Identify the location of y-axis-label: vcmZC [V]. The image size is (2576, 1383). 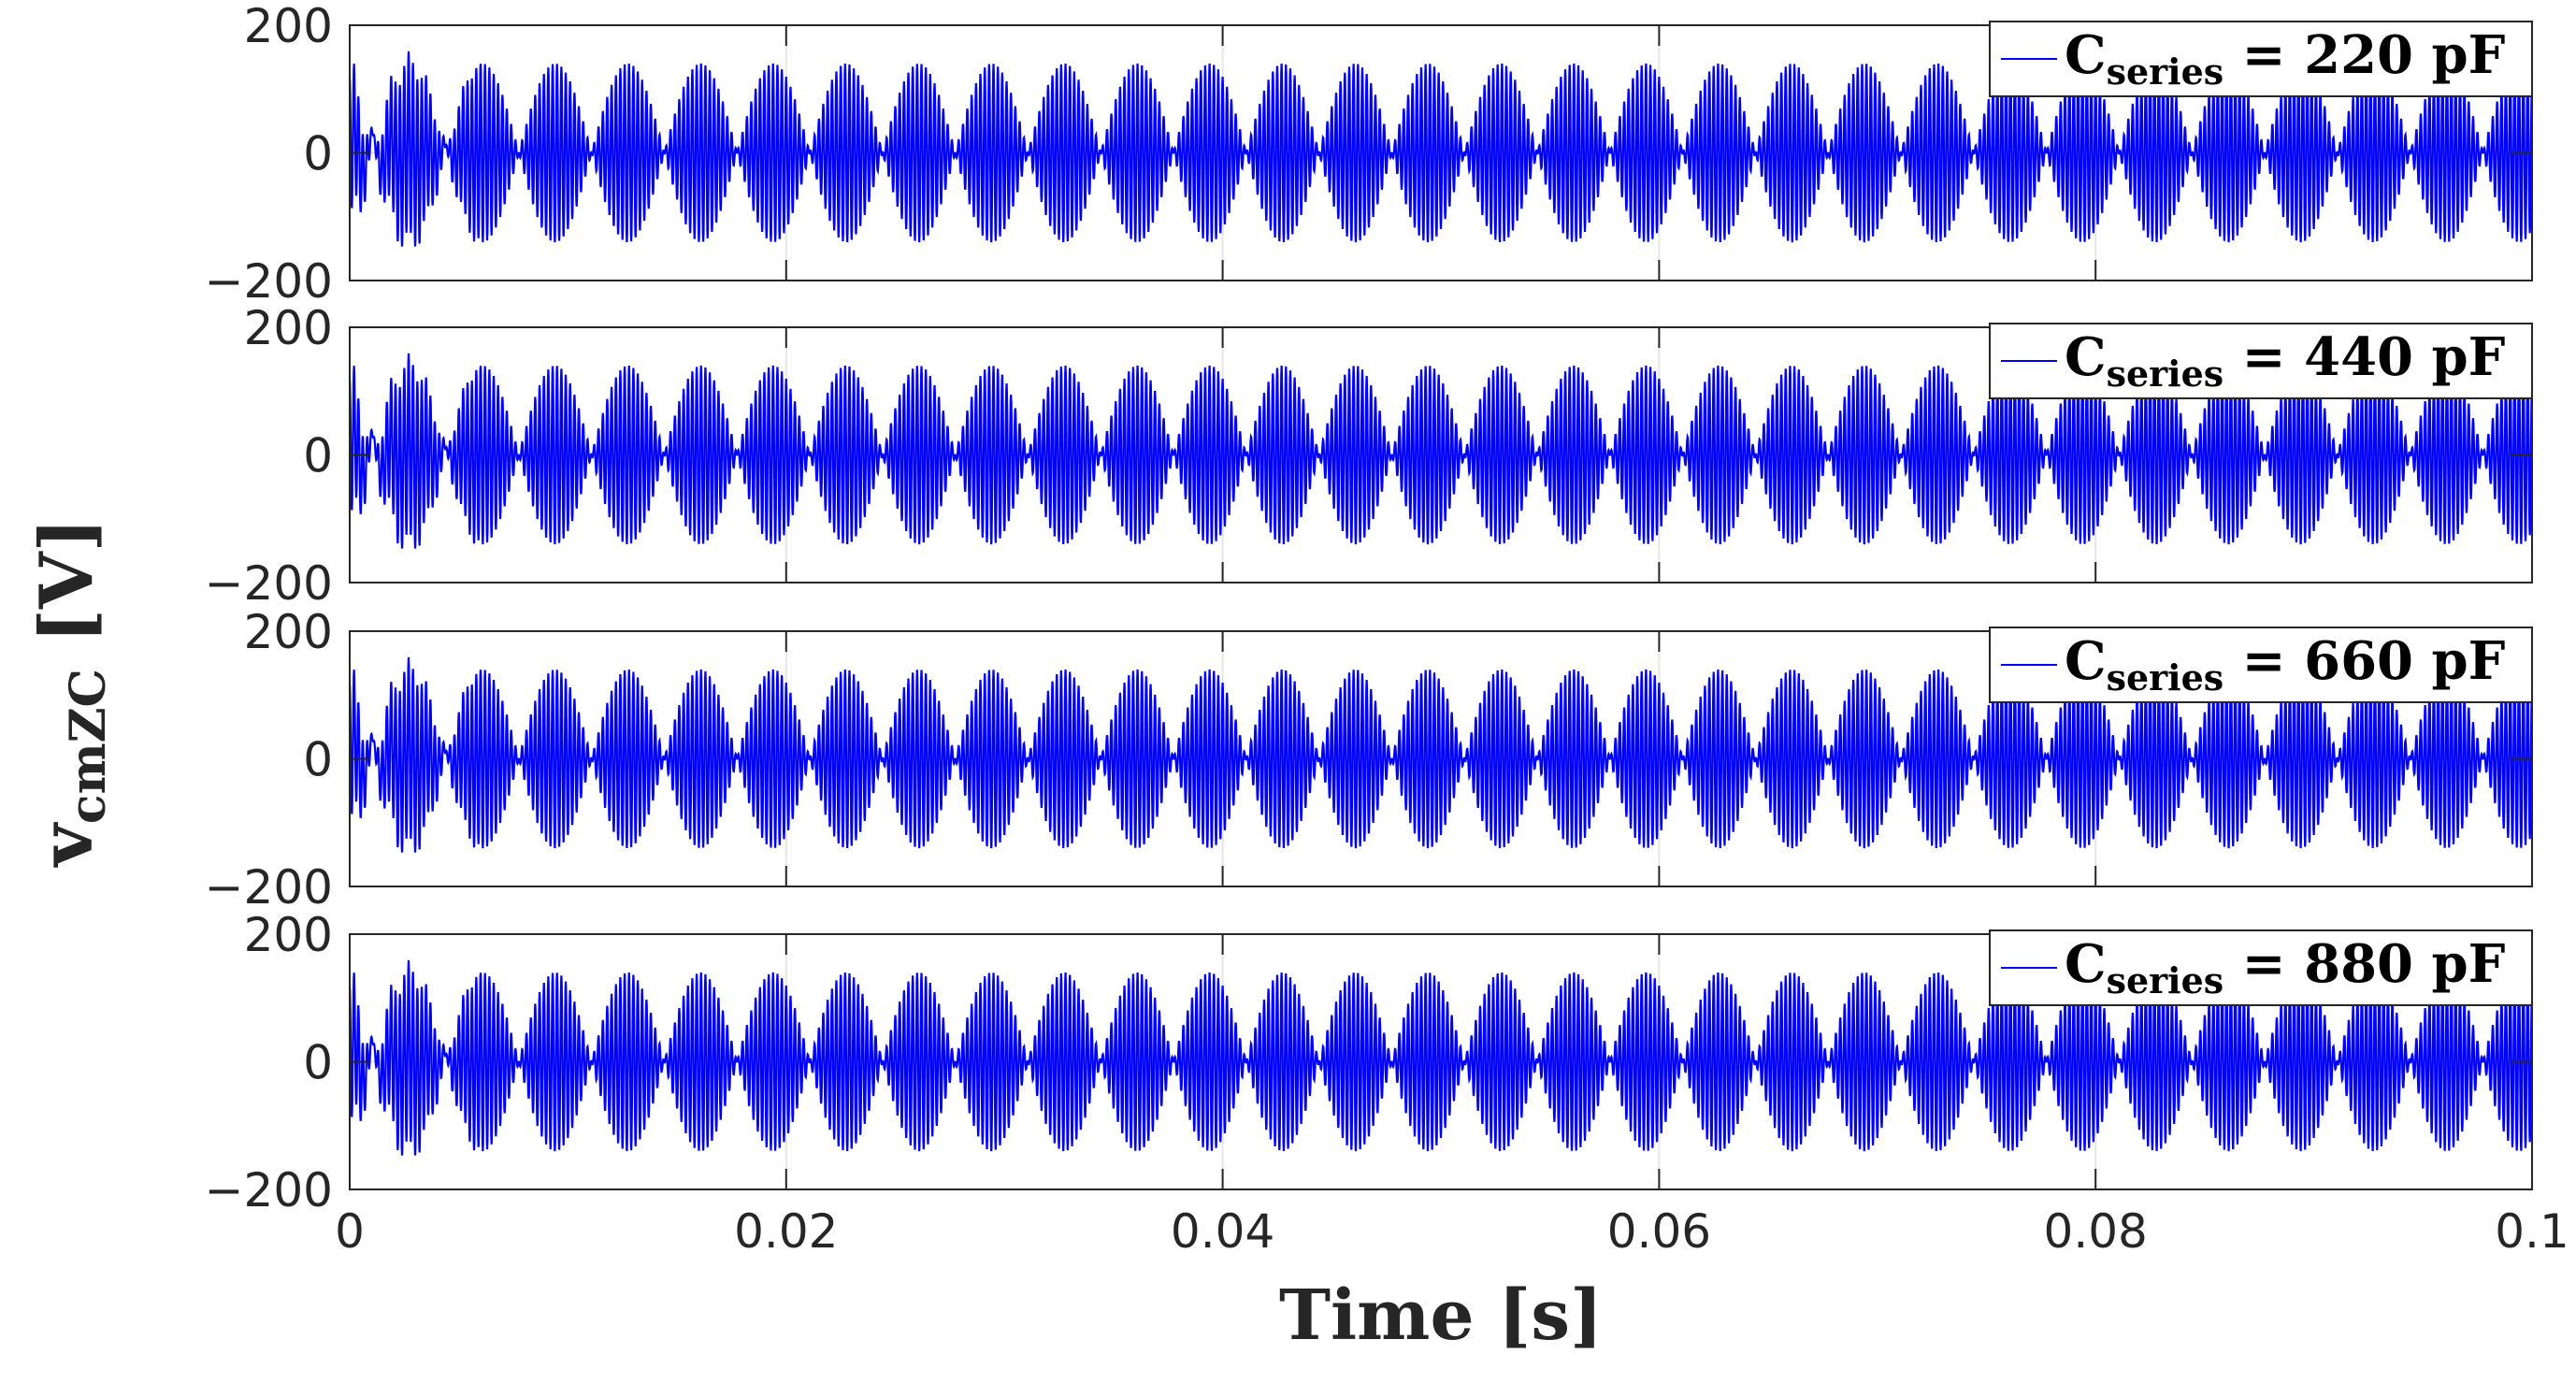
(70, 694).